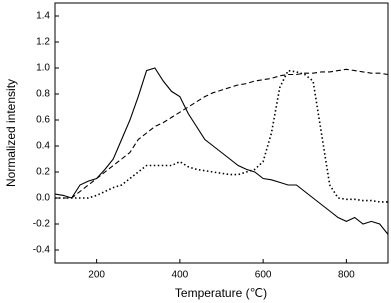  What do you see at coordinates (346, 275) in the screenshot?
I see `x-tick-label: 800` at bounding box center [346, 275].